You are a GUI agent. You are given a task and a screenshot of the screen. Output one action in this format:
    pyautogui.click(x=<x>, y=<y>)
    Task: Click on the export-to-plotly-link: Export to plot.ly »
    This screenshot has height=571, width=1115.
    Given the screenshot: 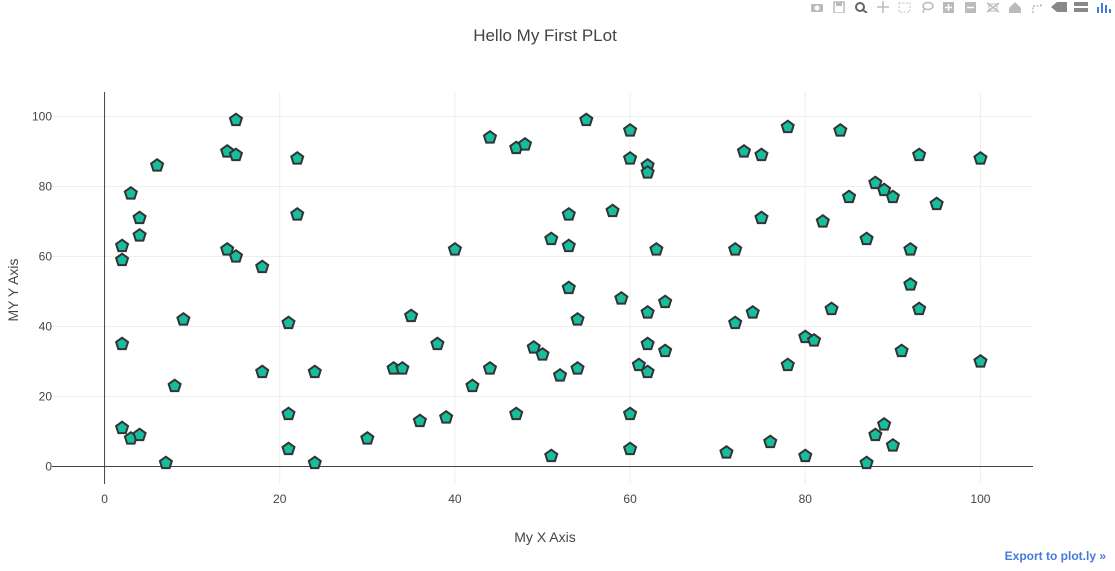 What is the action you would take?
    pyautogui.click(x=1055, y=556)
    